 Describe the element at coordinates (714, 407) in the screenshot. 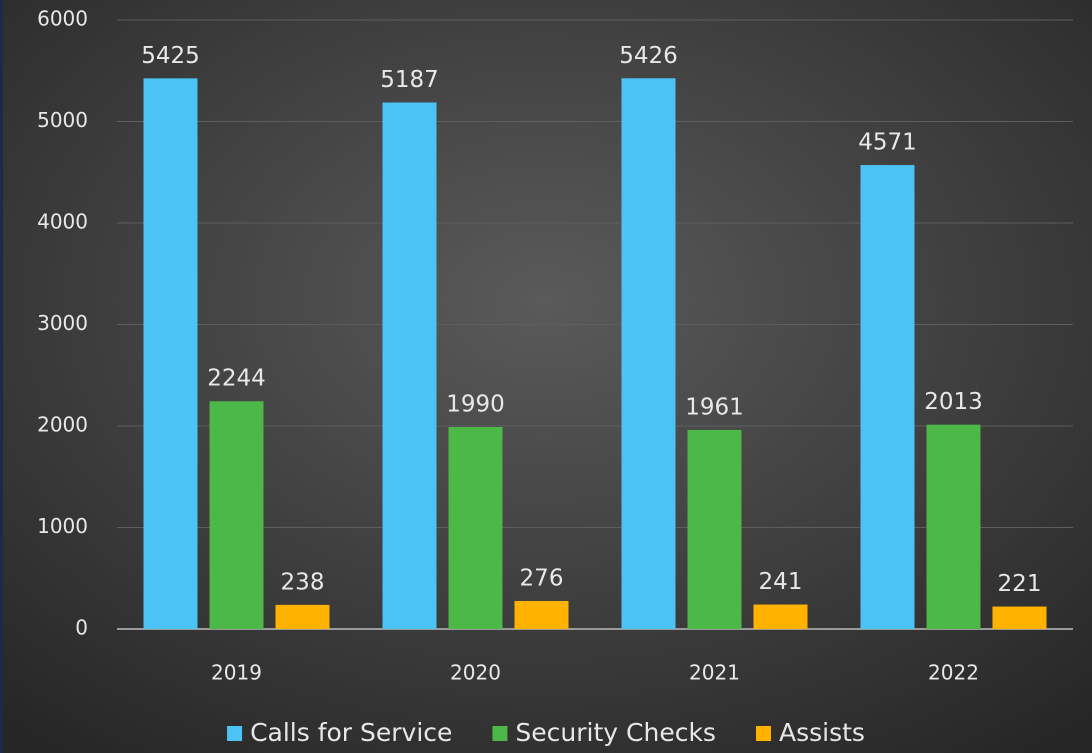

I see `value-label: 1961` at that location.